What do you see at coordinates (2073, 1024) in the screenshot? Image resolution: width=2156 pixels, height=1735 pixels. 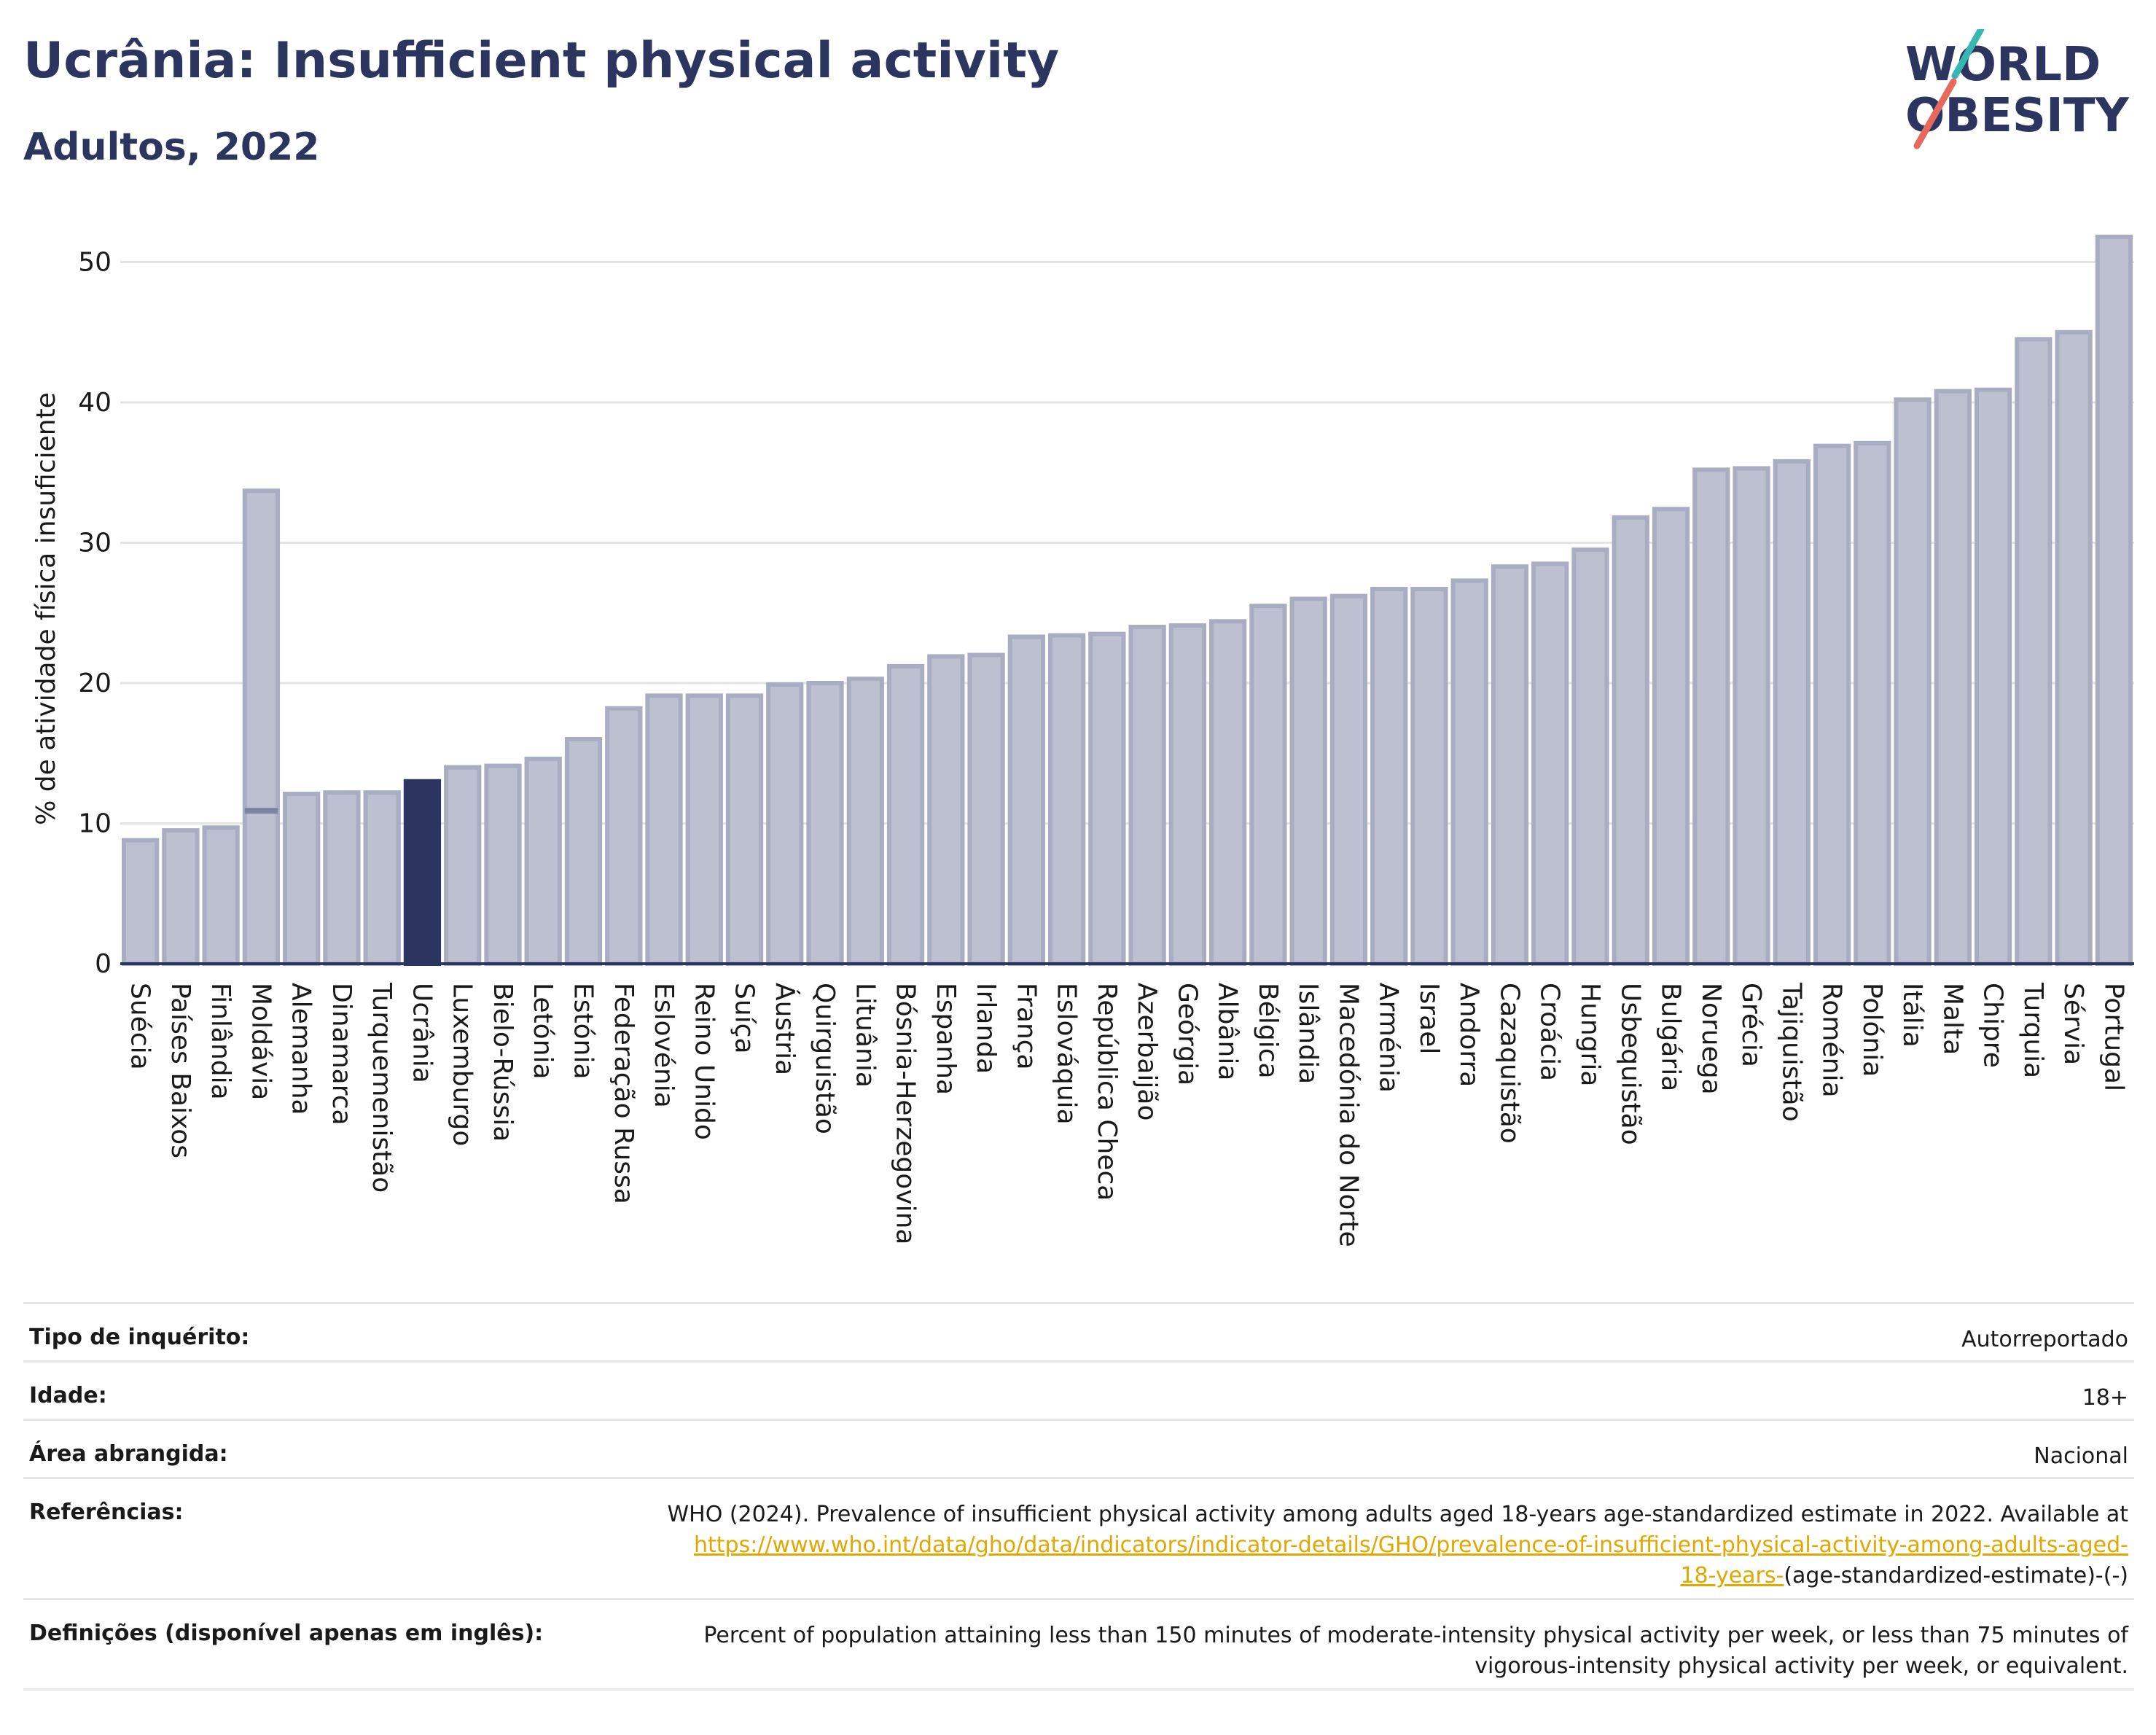 I see `x-tick-label: Sérvia` at bounding box center [2073, 1024].